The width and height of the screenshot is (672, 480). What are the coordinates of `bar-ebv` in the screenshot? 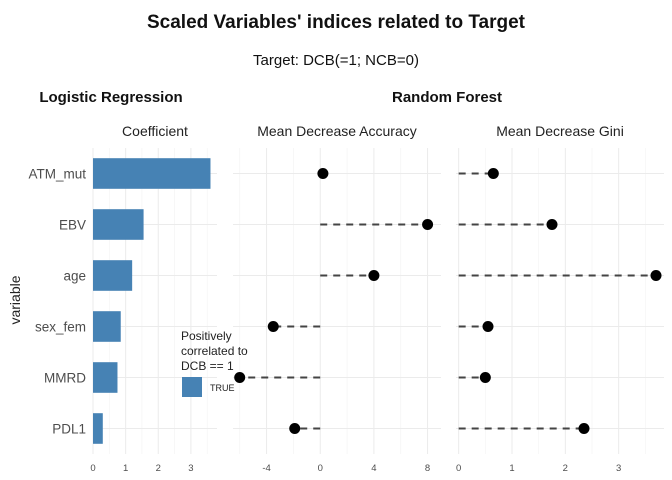 It's located at (118, 224).